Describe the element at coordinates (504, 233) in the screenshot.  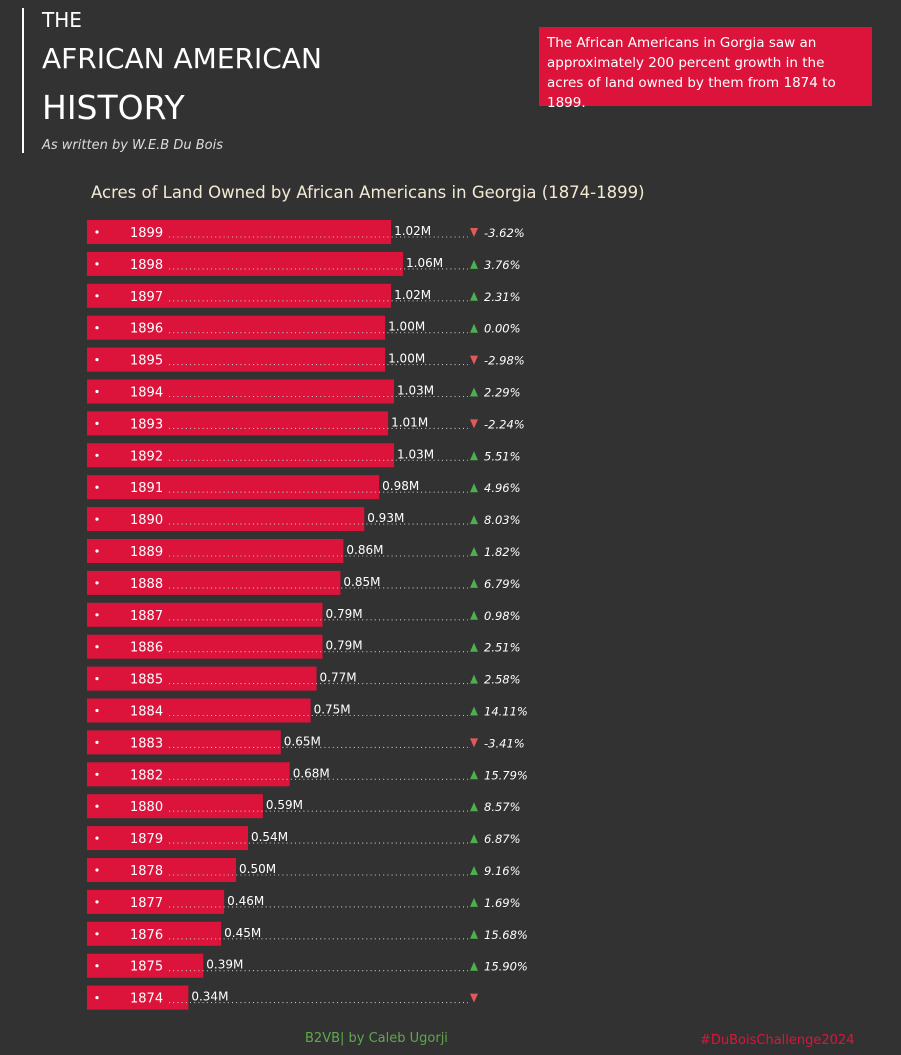
I see `change-label: -3.62%` at that location.